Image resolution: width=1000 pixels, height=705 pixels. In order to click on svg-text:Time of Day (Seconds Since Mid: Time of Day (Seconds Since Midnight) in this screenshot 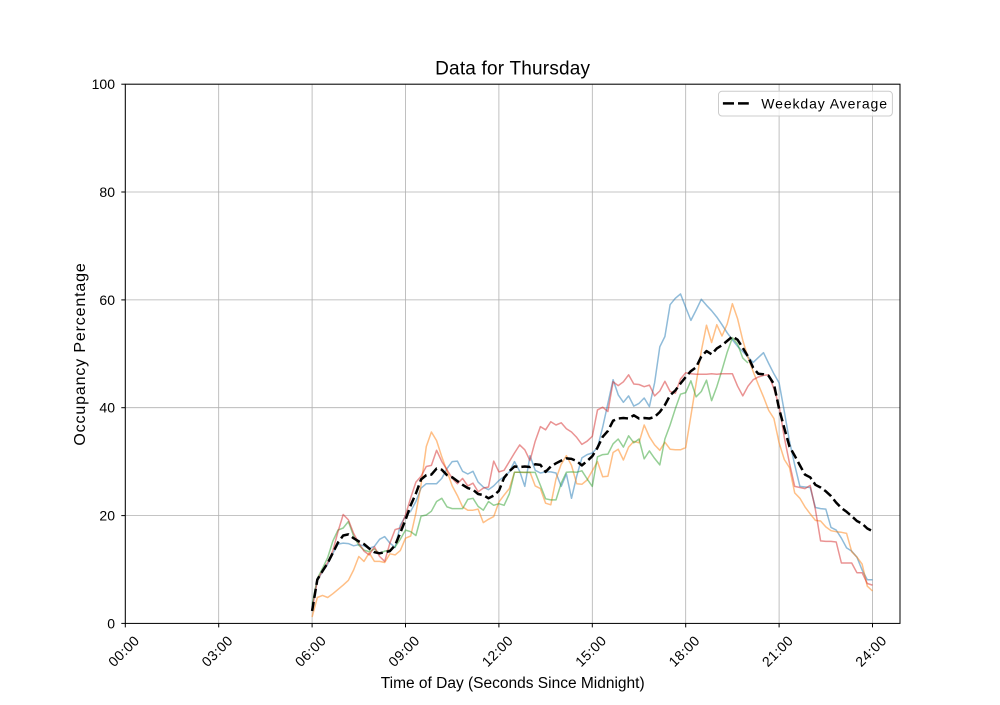, I will do `click(513, 683)`.